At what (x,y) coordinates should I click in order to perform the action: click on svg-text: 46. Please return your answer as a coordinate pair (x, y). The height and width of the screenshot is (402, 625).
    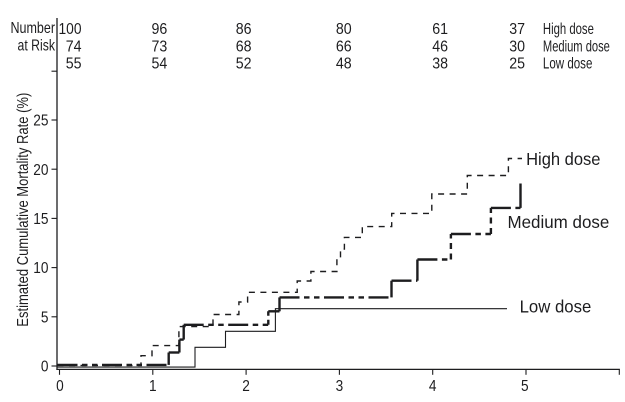
    Looking at the image, I should click on (440, 47).